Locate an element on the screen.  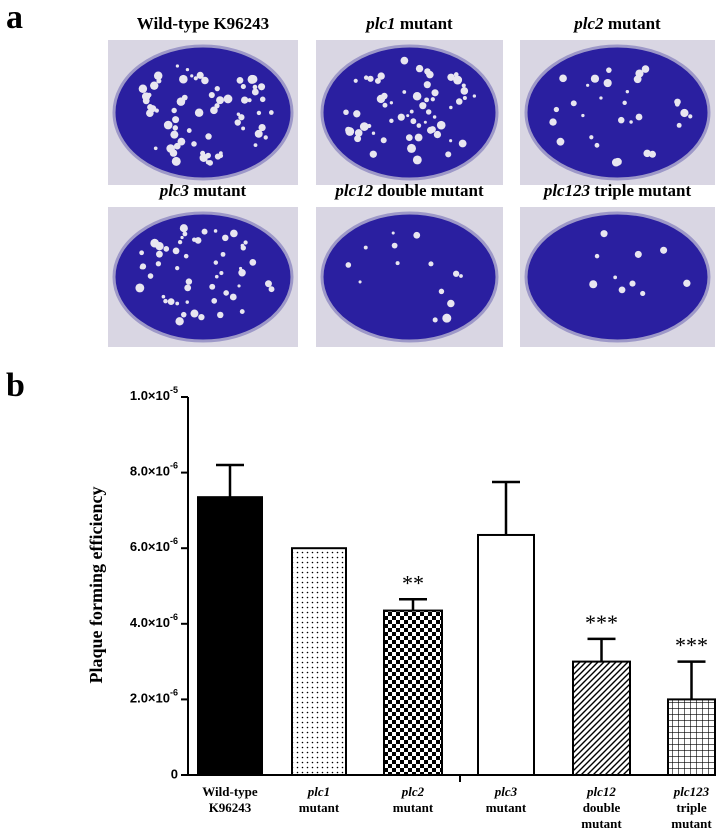
plate is located at coordinates (617, 277).